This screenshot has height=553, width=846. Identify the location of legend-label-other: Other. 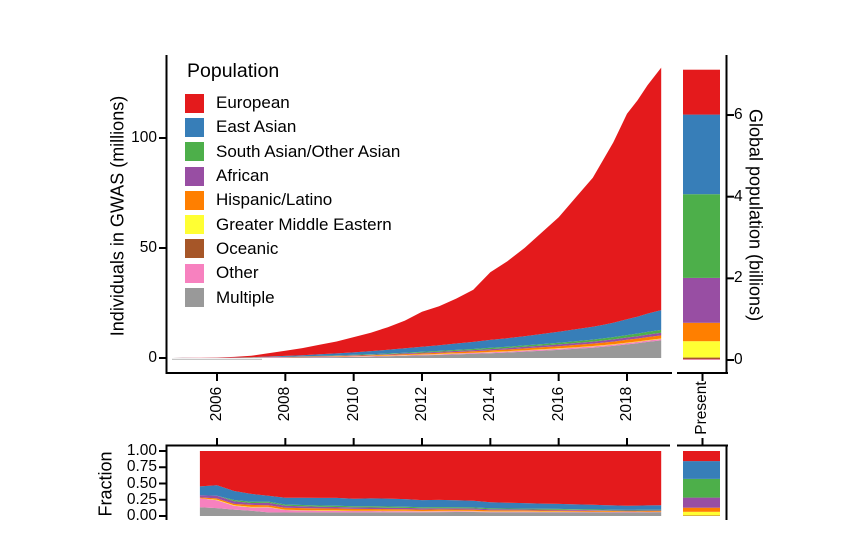
(237, 273).